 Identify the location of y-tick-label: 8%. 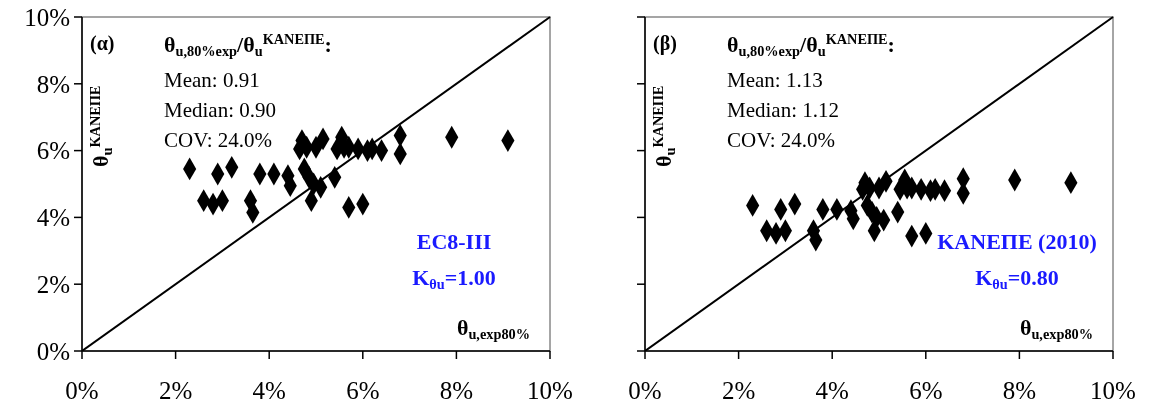
(53, 84).